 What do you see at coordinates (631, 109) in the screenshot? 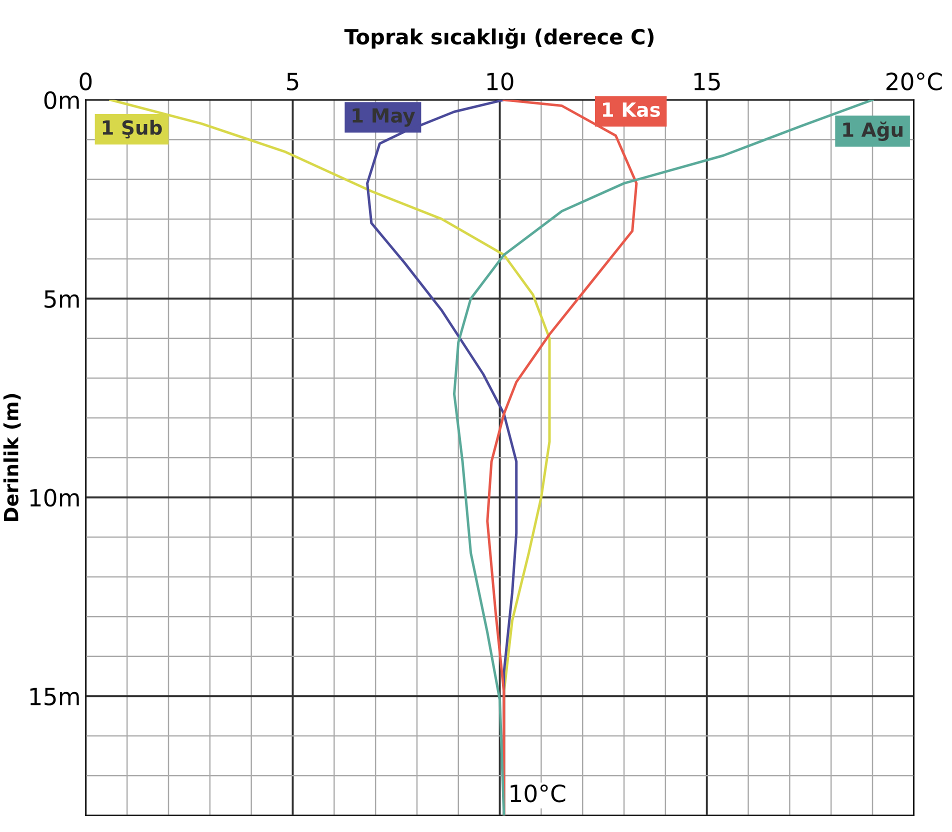
I see `series-label: 1 Kas` at bounding box center [631, 109].